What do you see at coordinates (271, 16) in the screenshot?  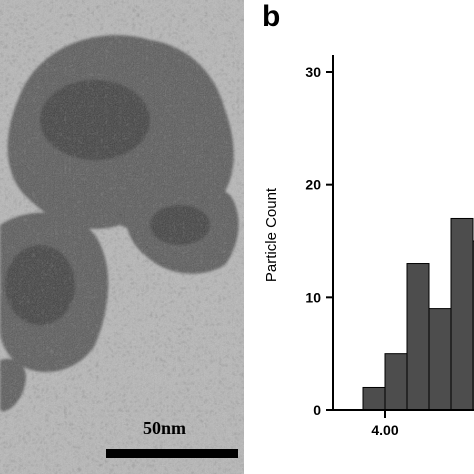 I see `panel-label: b` at bounding box center [271, 16].